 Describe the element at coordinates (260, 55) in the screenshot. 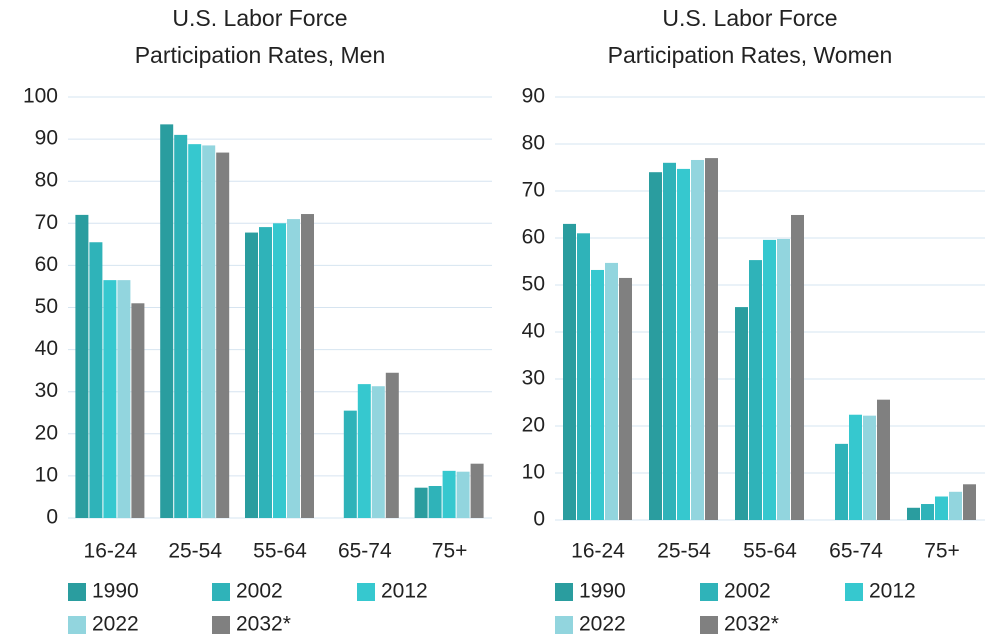

I see `chart-title: Participation Rates, Men` at that location.